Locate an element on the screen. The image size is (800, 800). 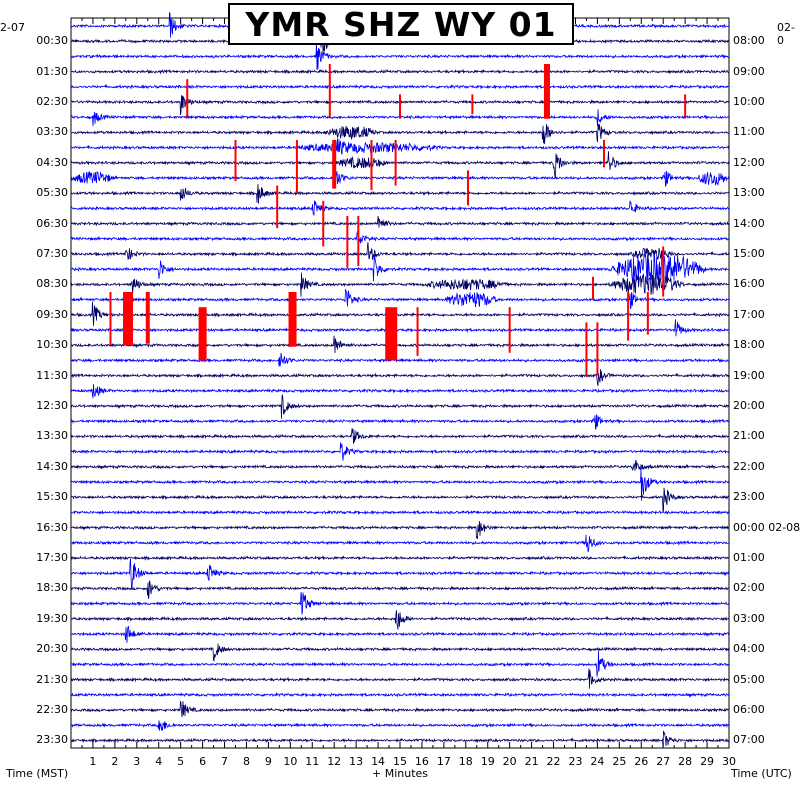
left-time-label: 07:30 is located at coordinates (52, 253).